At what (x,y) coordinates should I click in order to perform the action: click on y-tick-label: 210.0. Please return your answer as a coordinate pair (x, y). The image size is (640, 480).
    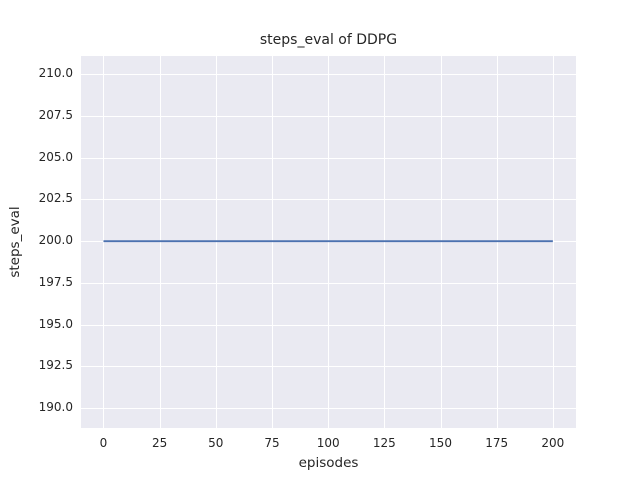
    Looking at the image, I should click on (55, 73).